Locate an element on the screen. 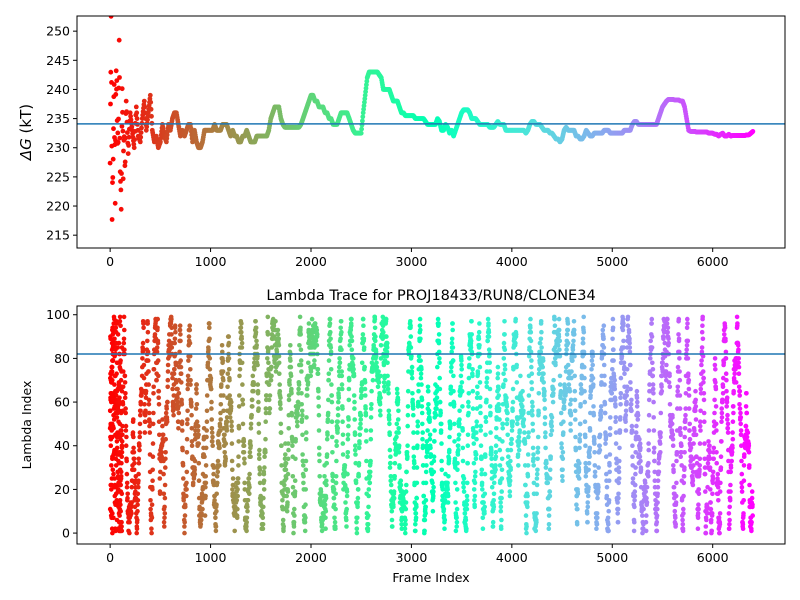 The width and height of the screenshot is (800, 600). x-tick-label: 5000 is located at coordinates (612, 261).